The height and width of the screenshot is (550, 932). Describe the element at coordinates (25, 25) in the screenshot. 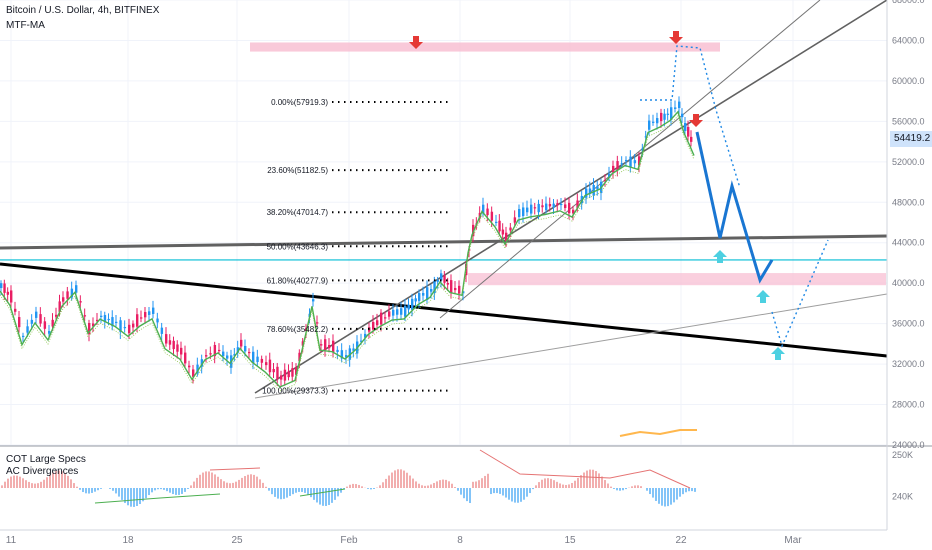

I see `indicator-label: MTF-MA` at that location.